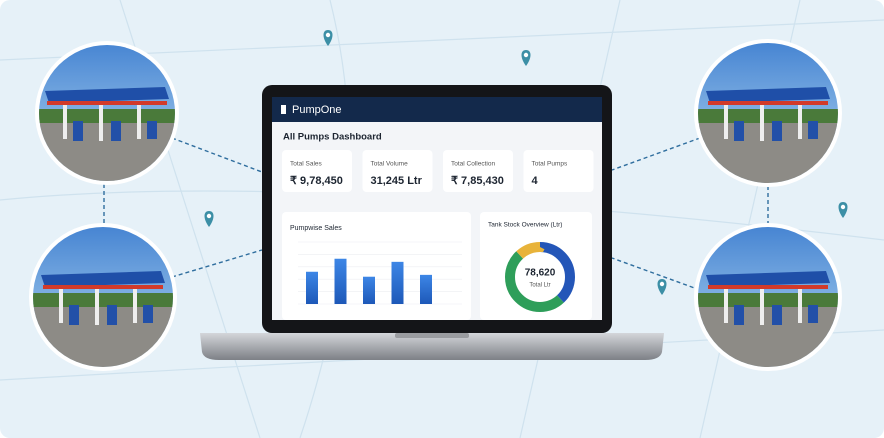  Describe the element at coordinates (306, 164) in the screenshot. I see `card-label: Total Sales` at that location.